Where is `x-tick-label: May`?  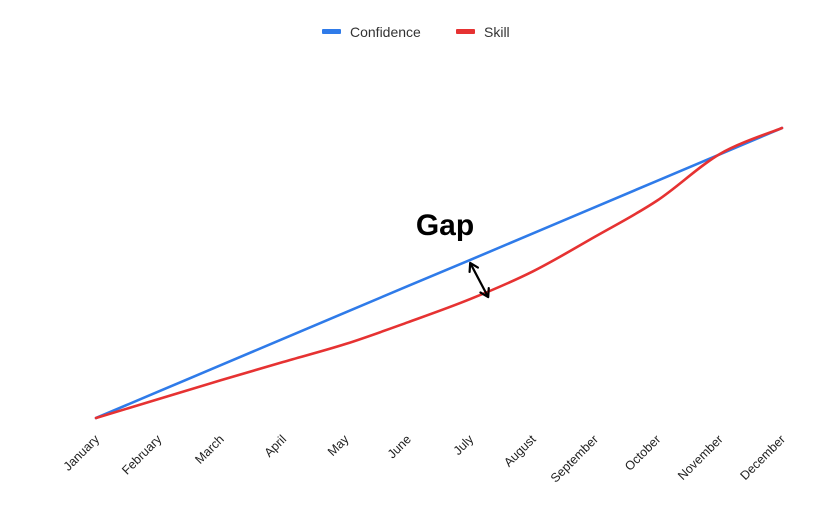 x-tick-label: May is located at coordinates (338, 445).